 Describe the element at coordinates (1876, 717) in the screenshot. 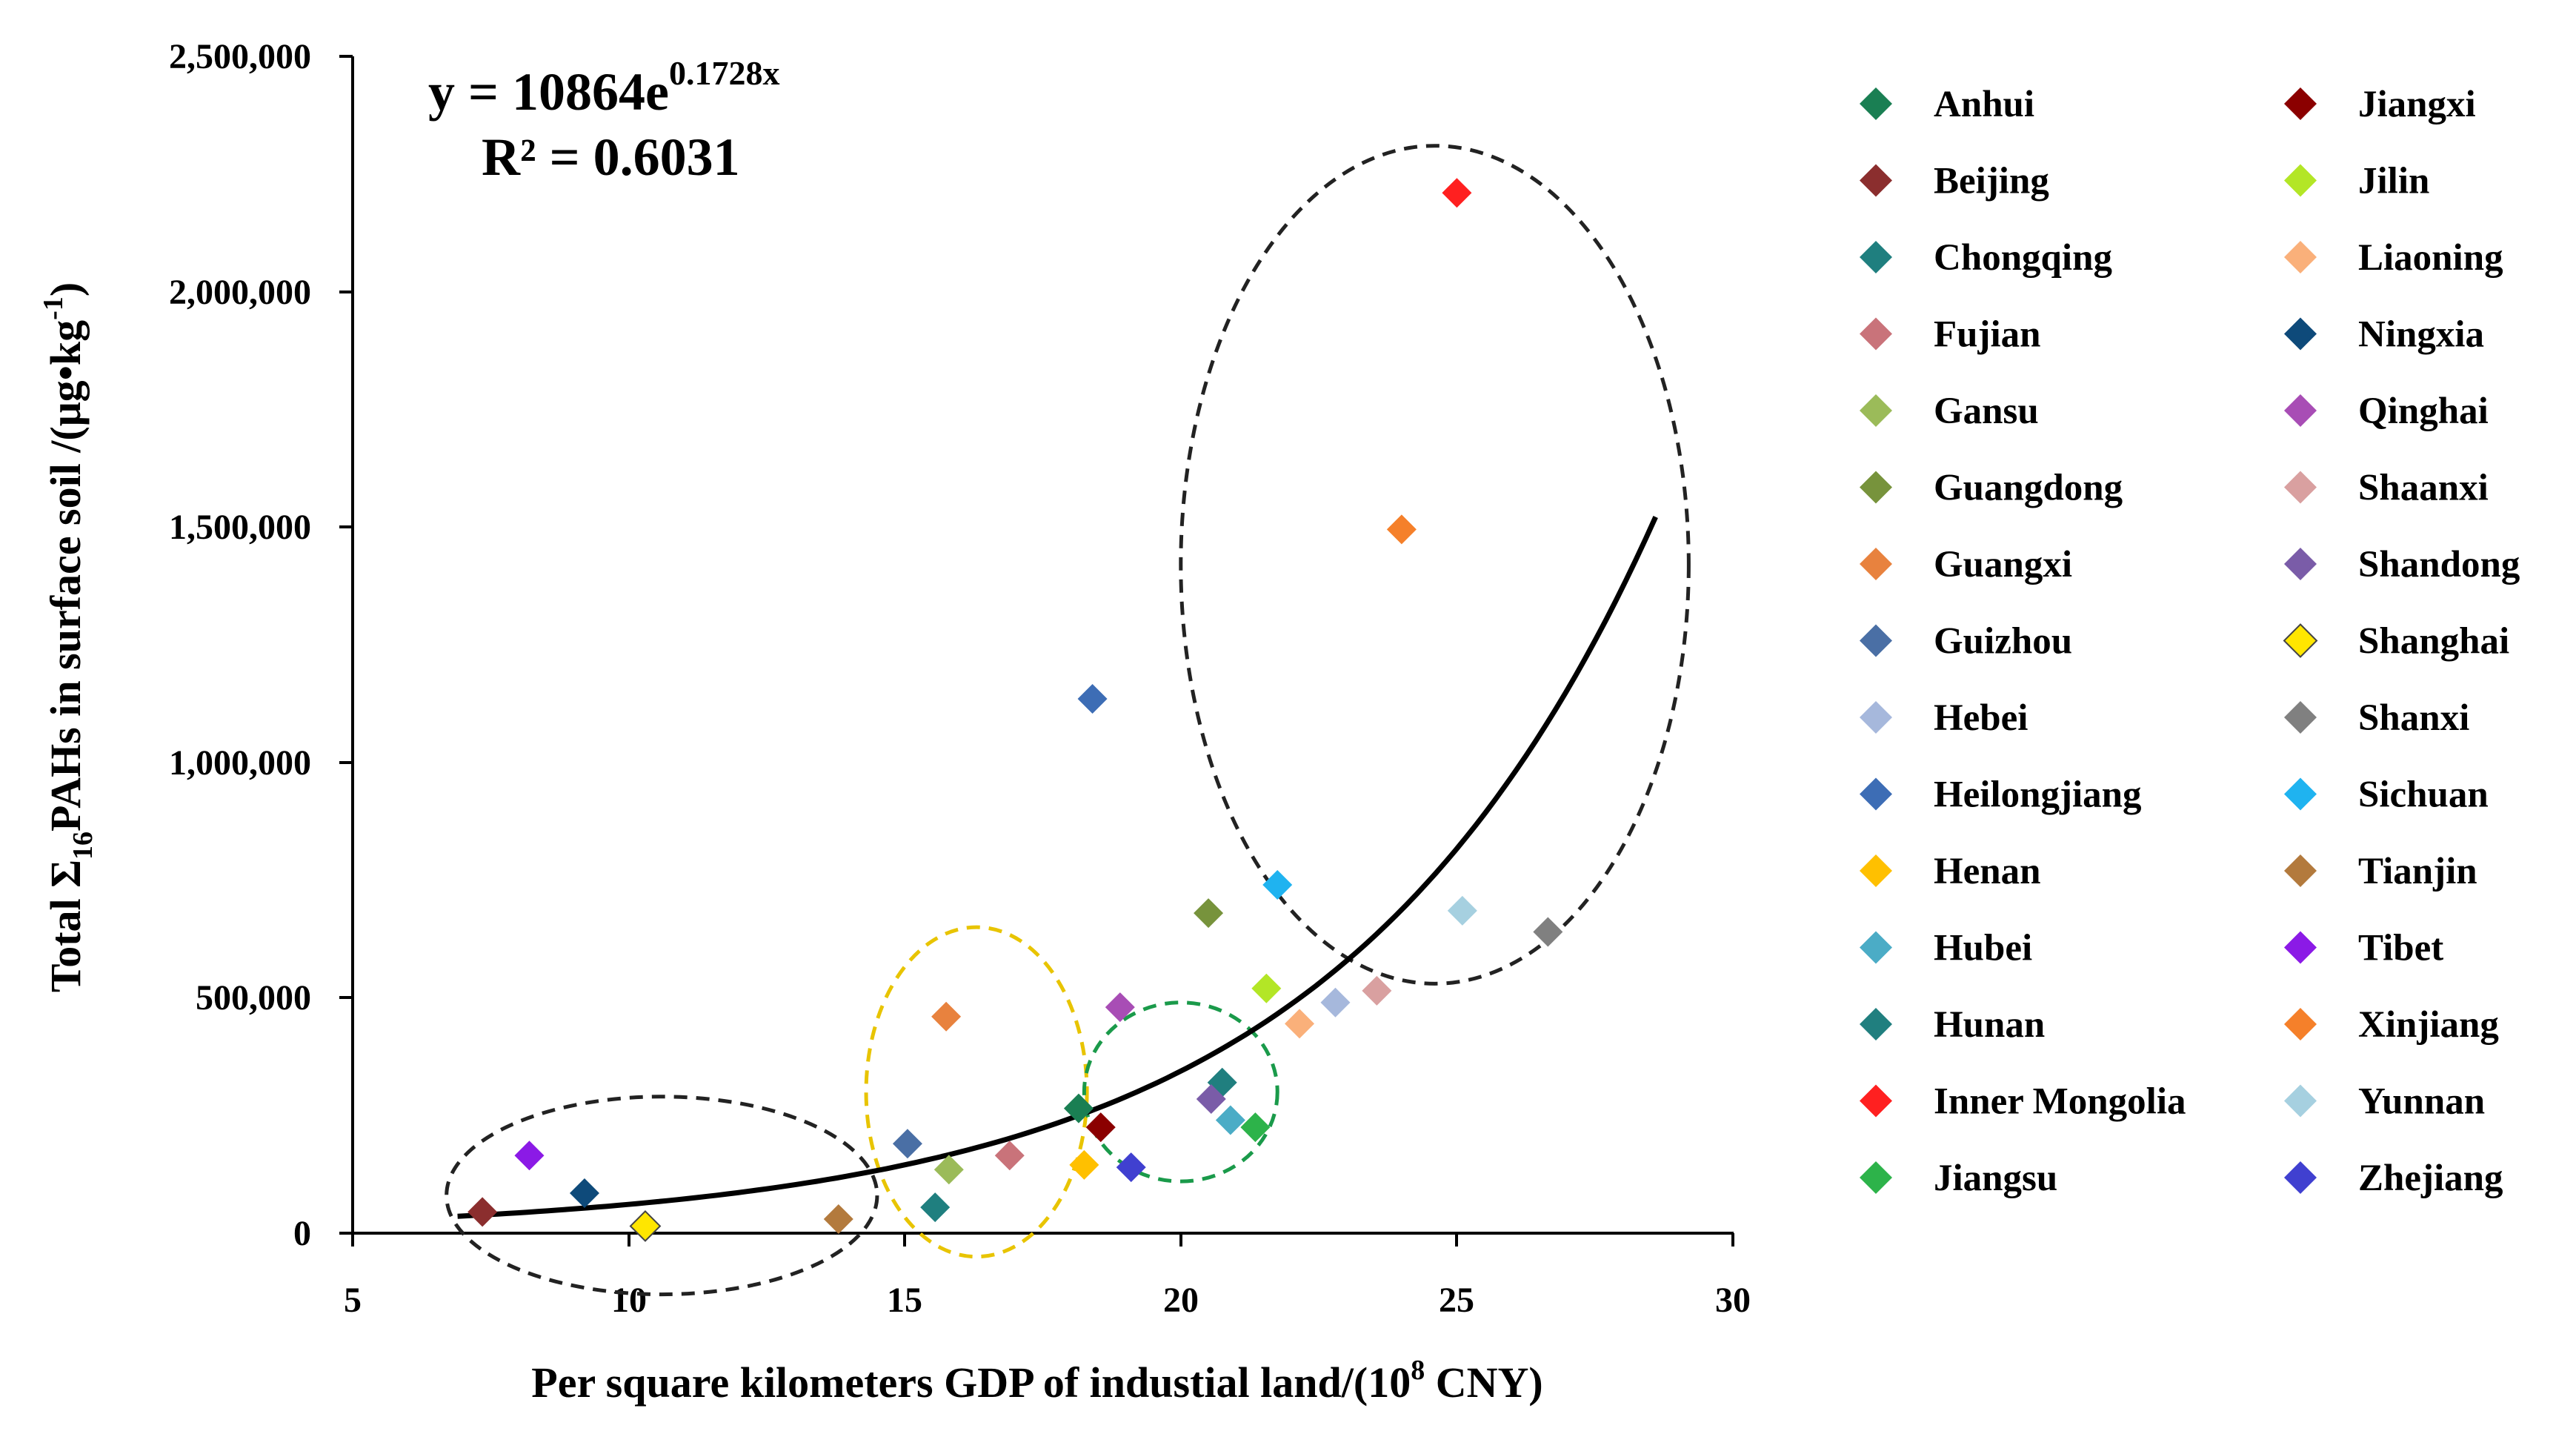

I see `legend-marker-hebei` at that location.